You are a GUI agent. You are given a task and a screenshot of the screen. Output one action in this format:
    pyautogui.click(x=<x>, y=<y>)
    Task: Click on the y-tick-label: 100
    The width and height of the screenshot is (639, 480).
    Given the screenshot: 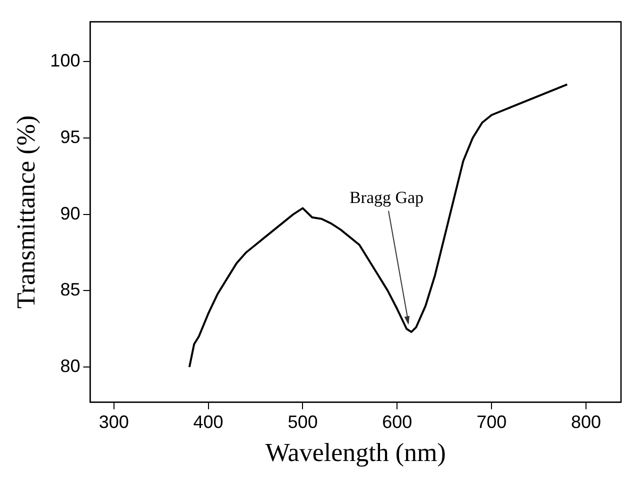 What is the action you would take?
    pyautogui.click(x=65, y=60)
    